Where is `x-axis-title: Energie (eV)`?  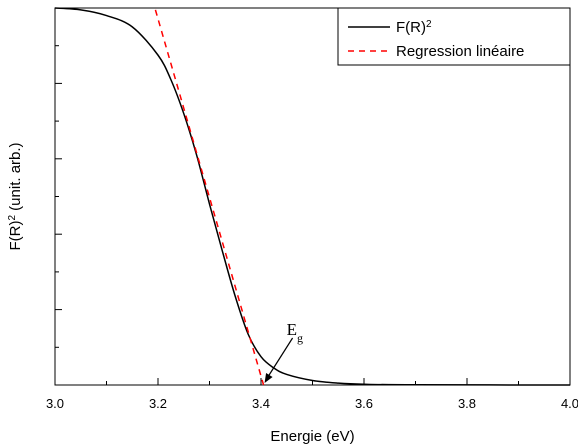 x-axis-title: Energie (eV) is located at coordinates (312, 436).